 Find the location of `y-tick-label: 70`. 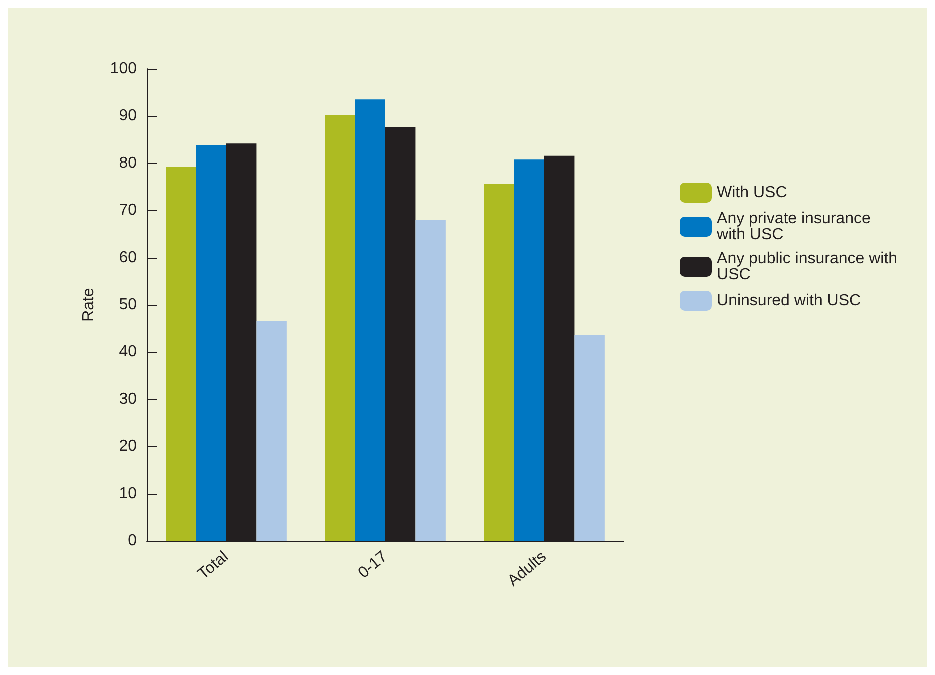

y-tick-label: 70 is located at coordinates (128, 211).